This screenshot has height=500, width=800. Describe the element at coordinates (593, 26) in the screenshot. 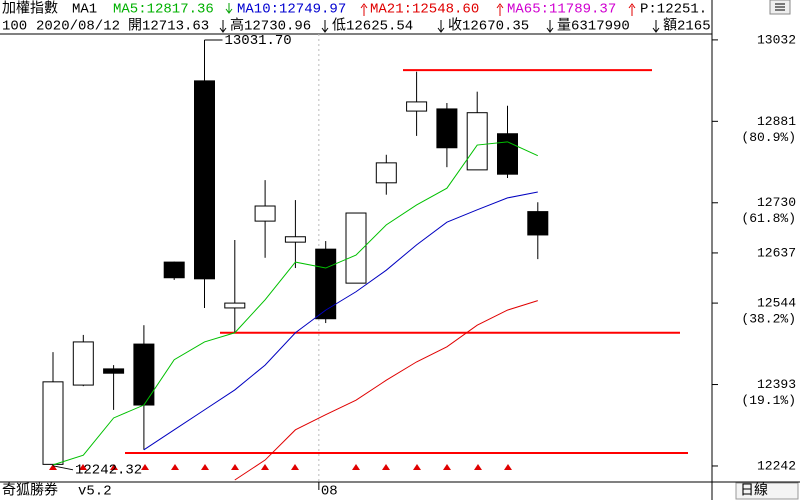

I see `volume: 量6317990` at that location.